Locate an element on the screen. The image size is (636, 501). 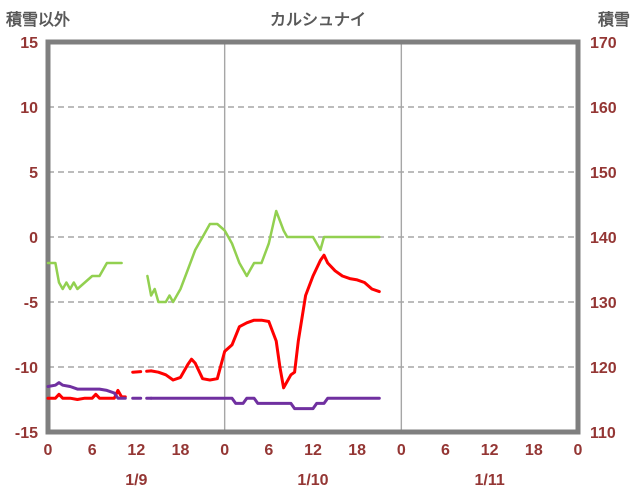
left-axis-title: 積雪以外 is located at coordinates (38, 20).